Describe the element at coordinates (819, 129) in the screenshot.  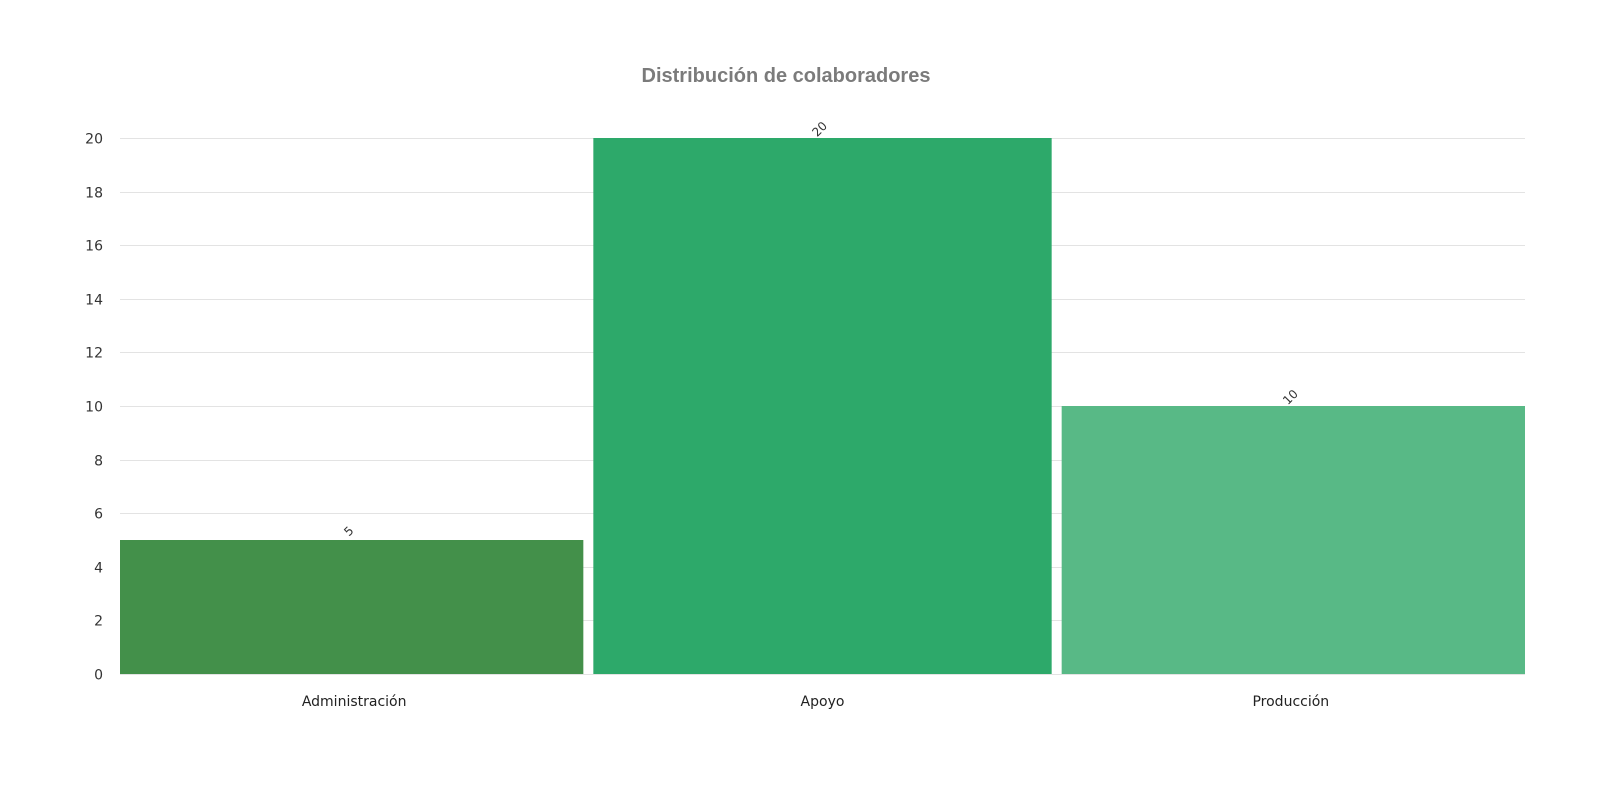
I see `data-label: 20` at that location.